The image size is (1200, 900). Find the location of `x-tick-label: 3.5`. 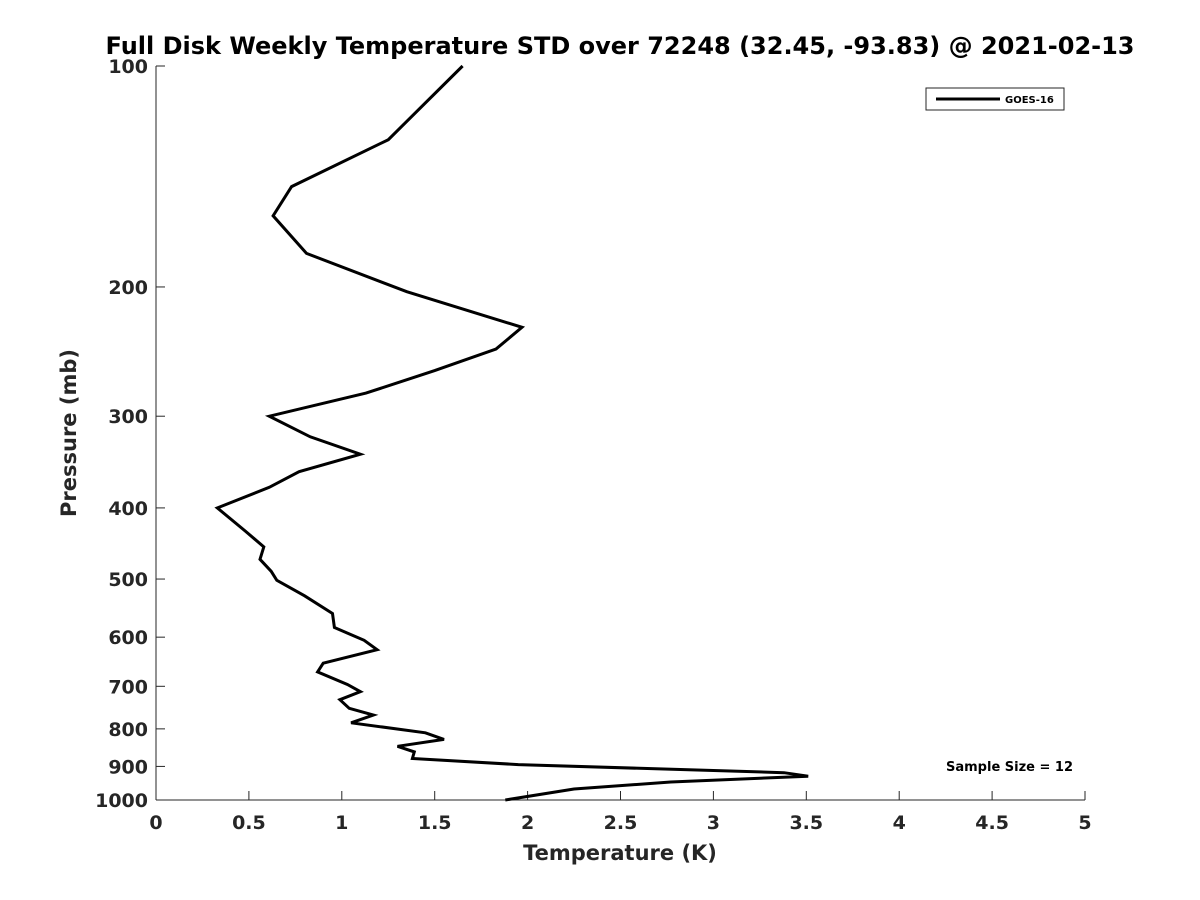

x-tick-label: 3.5 is located at coordinates (806, 823).